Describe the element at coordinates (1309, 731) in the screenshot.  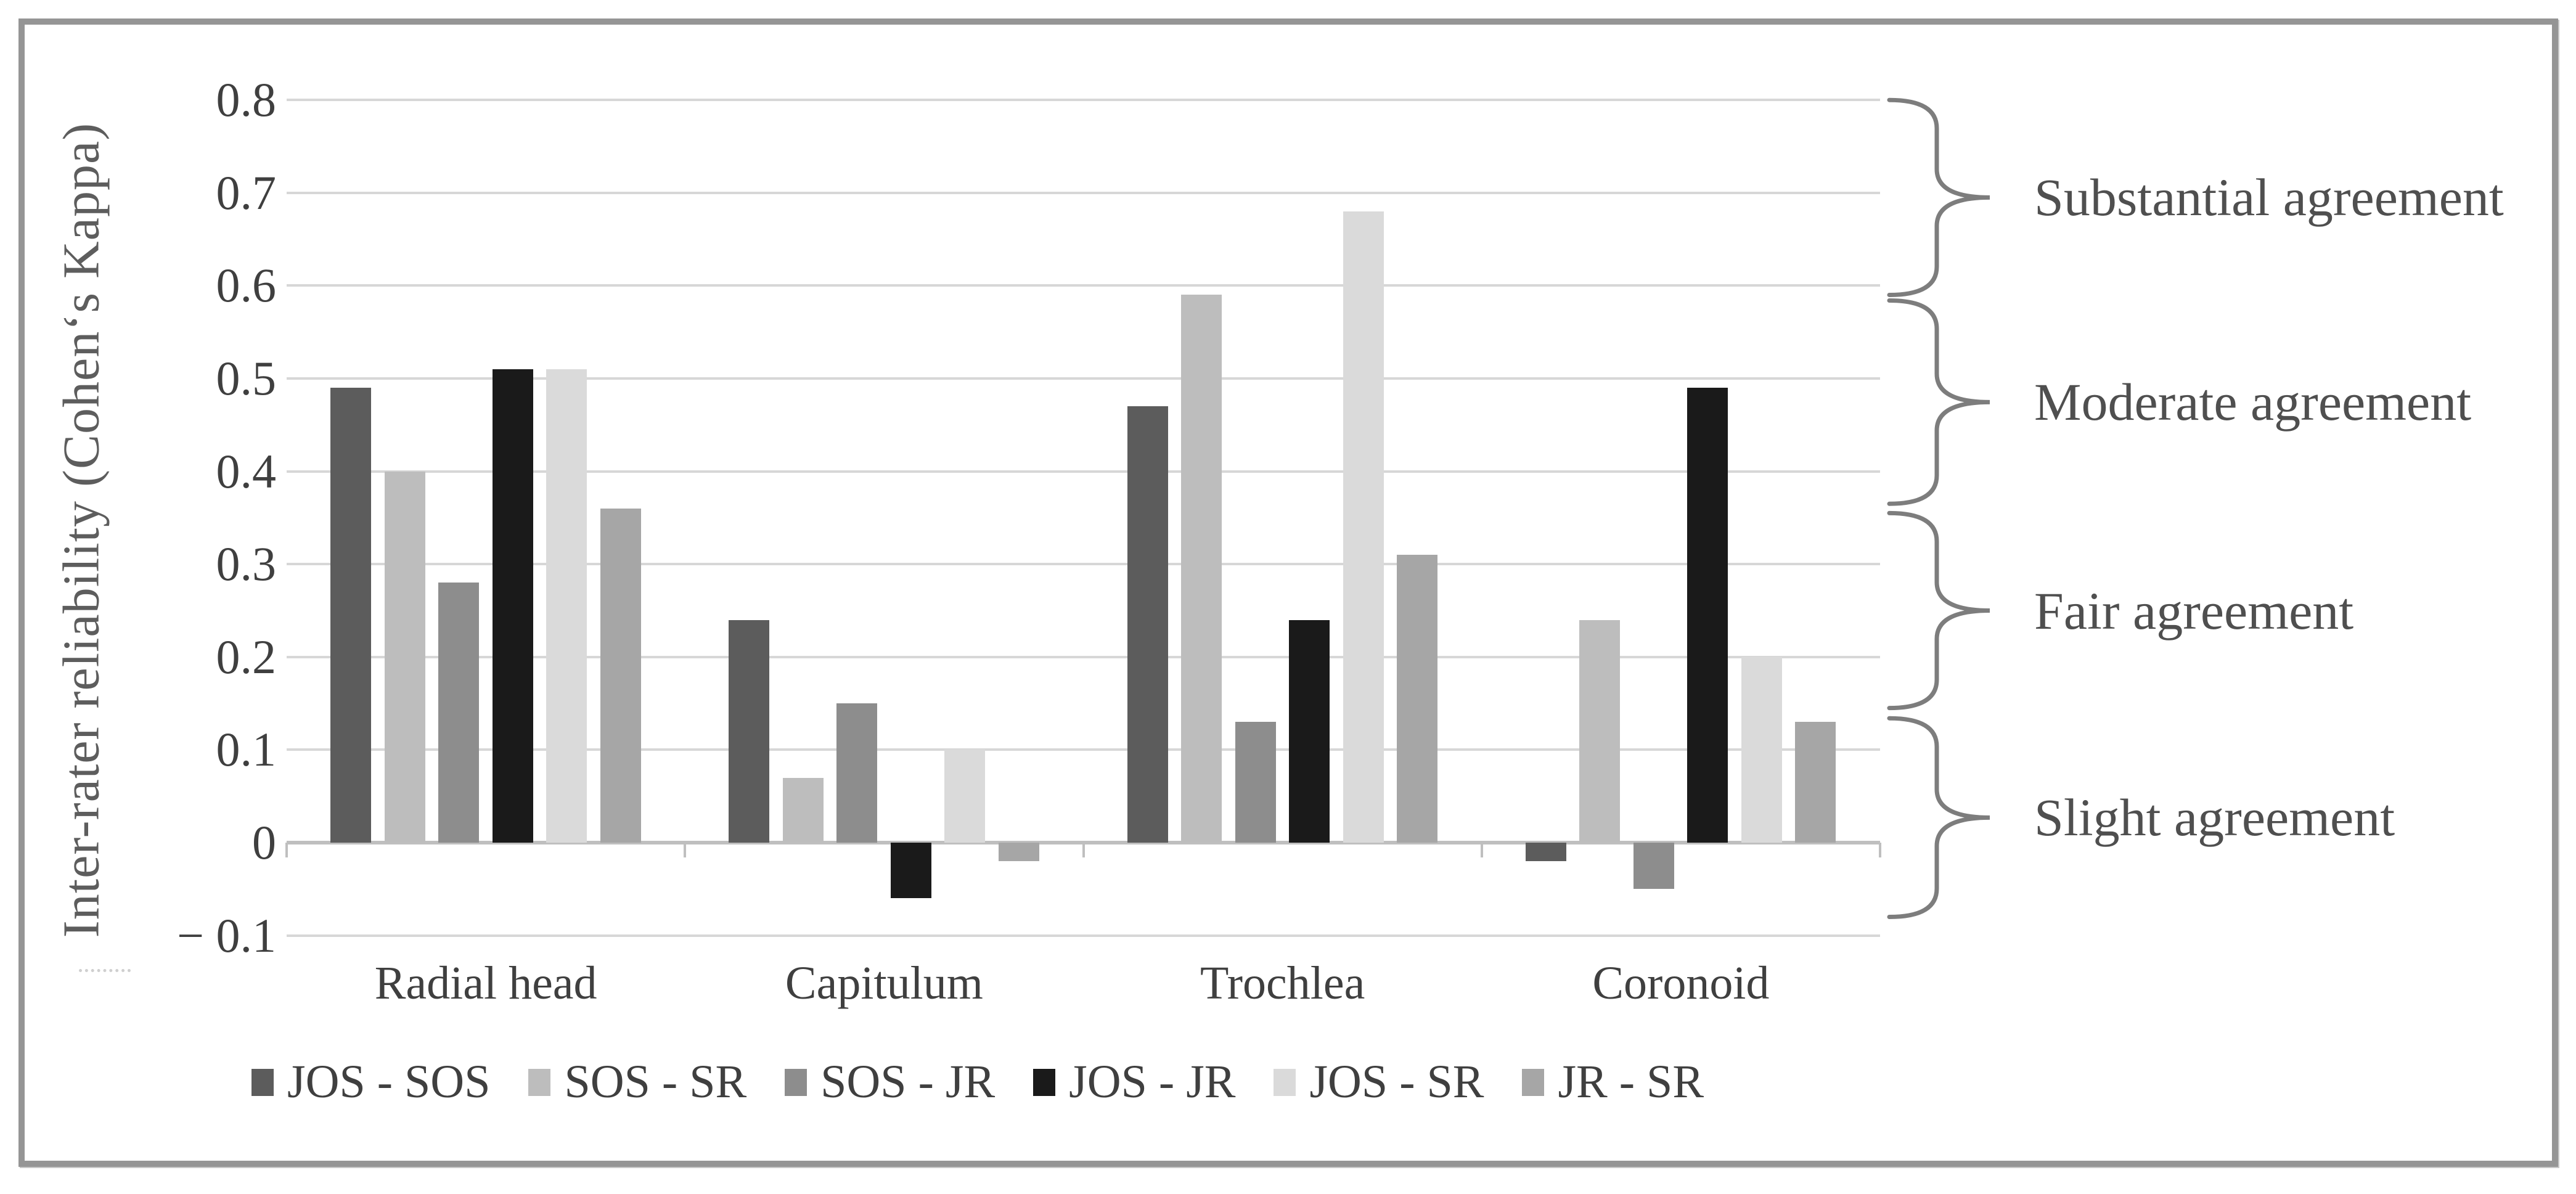
I see `bar-jos-jr-trochlea` at that location.